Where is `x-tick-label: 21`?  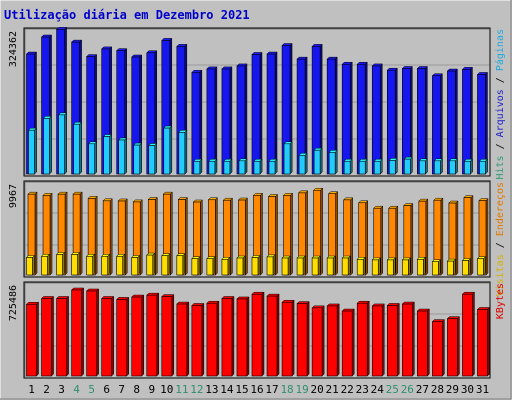 x-tick-label: 21 is located at coordinates (332, 389).